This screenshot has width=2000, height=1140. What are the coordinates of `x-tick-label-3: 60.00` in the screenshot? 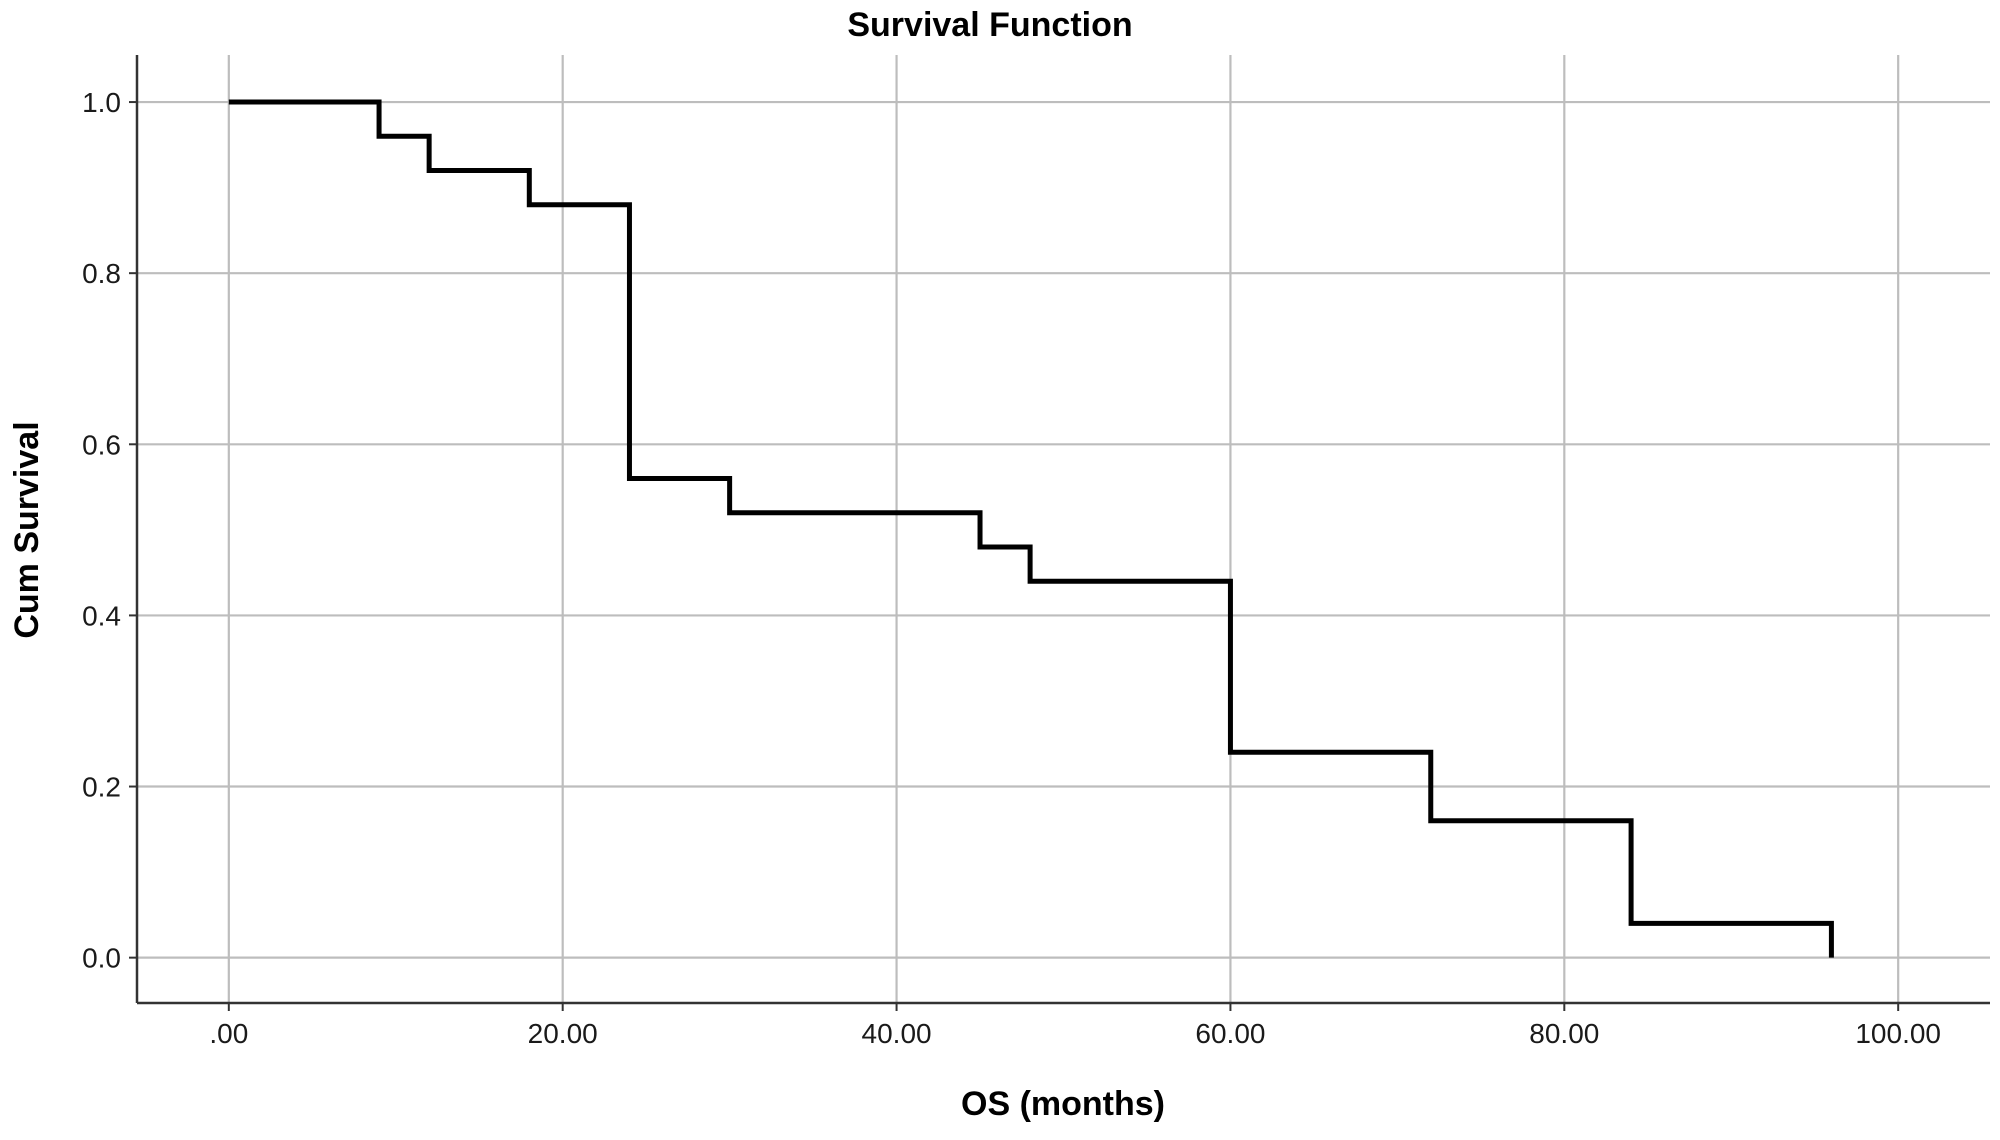 It's located at (1230, 1033).